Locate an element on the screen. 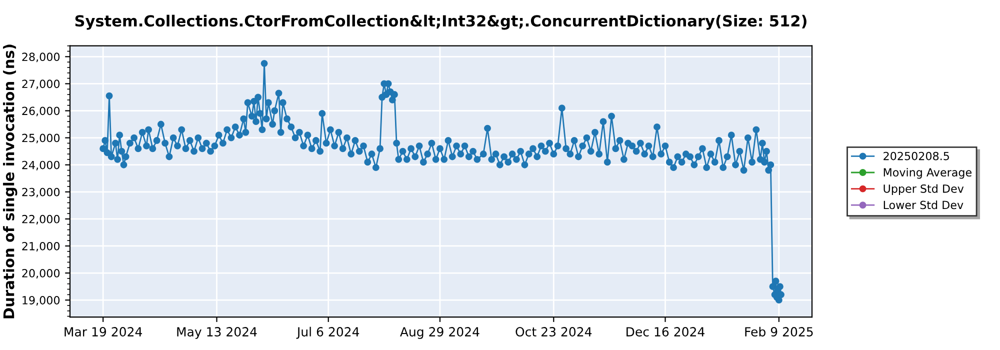 The width and height of the screenshot is (1000, 350). legend-label: Upper Std Dev is located at coordinates (924, 190).